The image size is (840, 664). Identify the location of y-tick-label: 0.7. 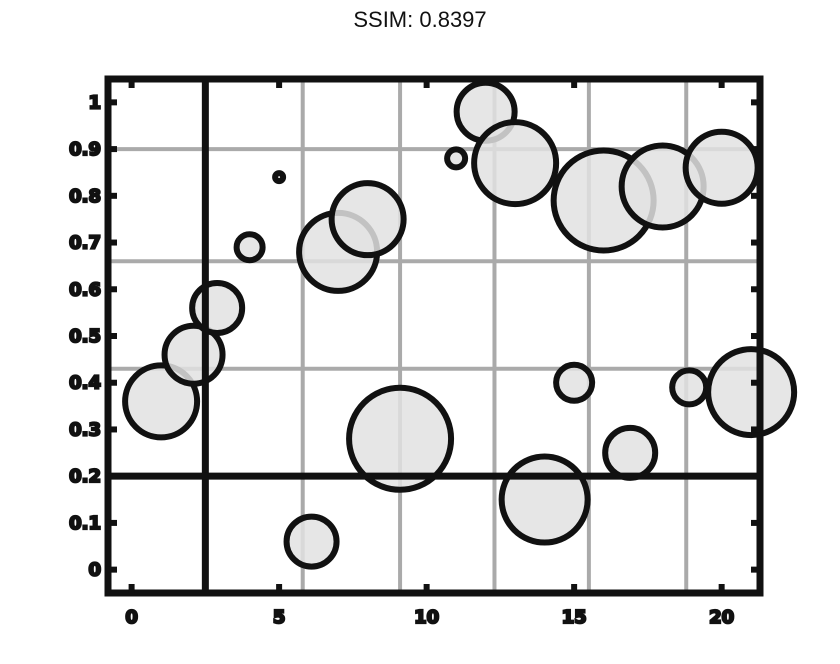
(85, 243).